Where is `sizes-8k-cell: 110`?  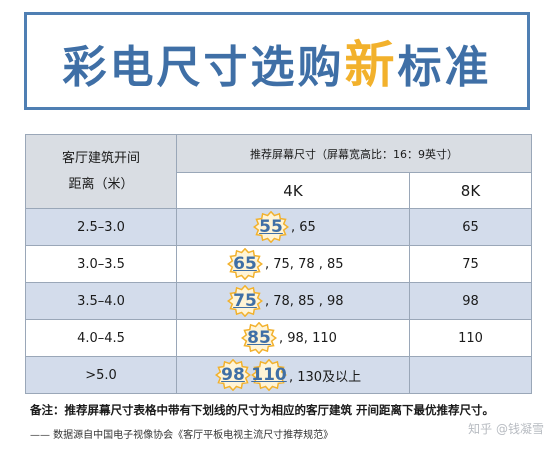 sizes-8k-cell: 110 is located at coordinates (470, 338).